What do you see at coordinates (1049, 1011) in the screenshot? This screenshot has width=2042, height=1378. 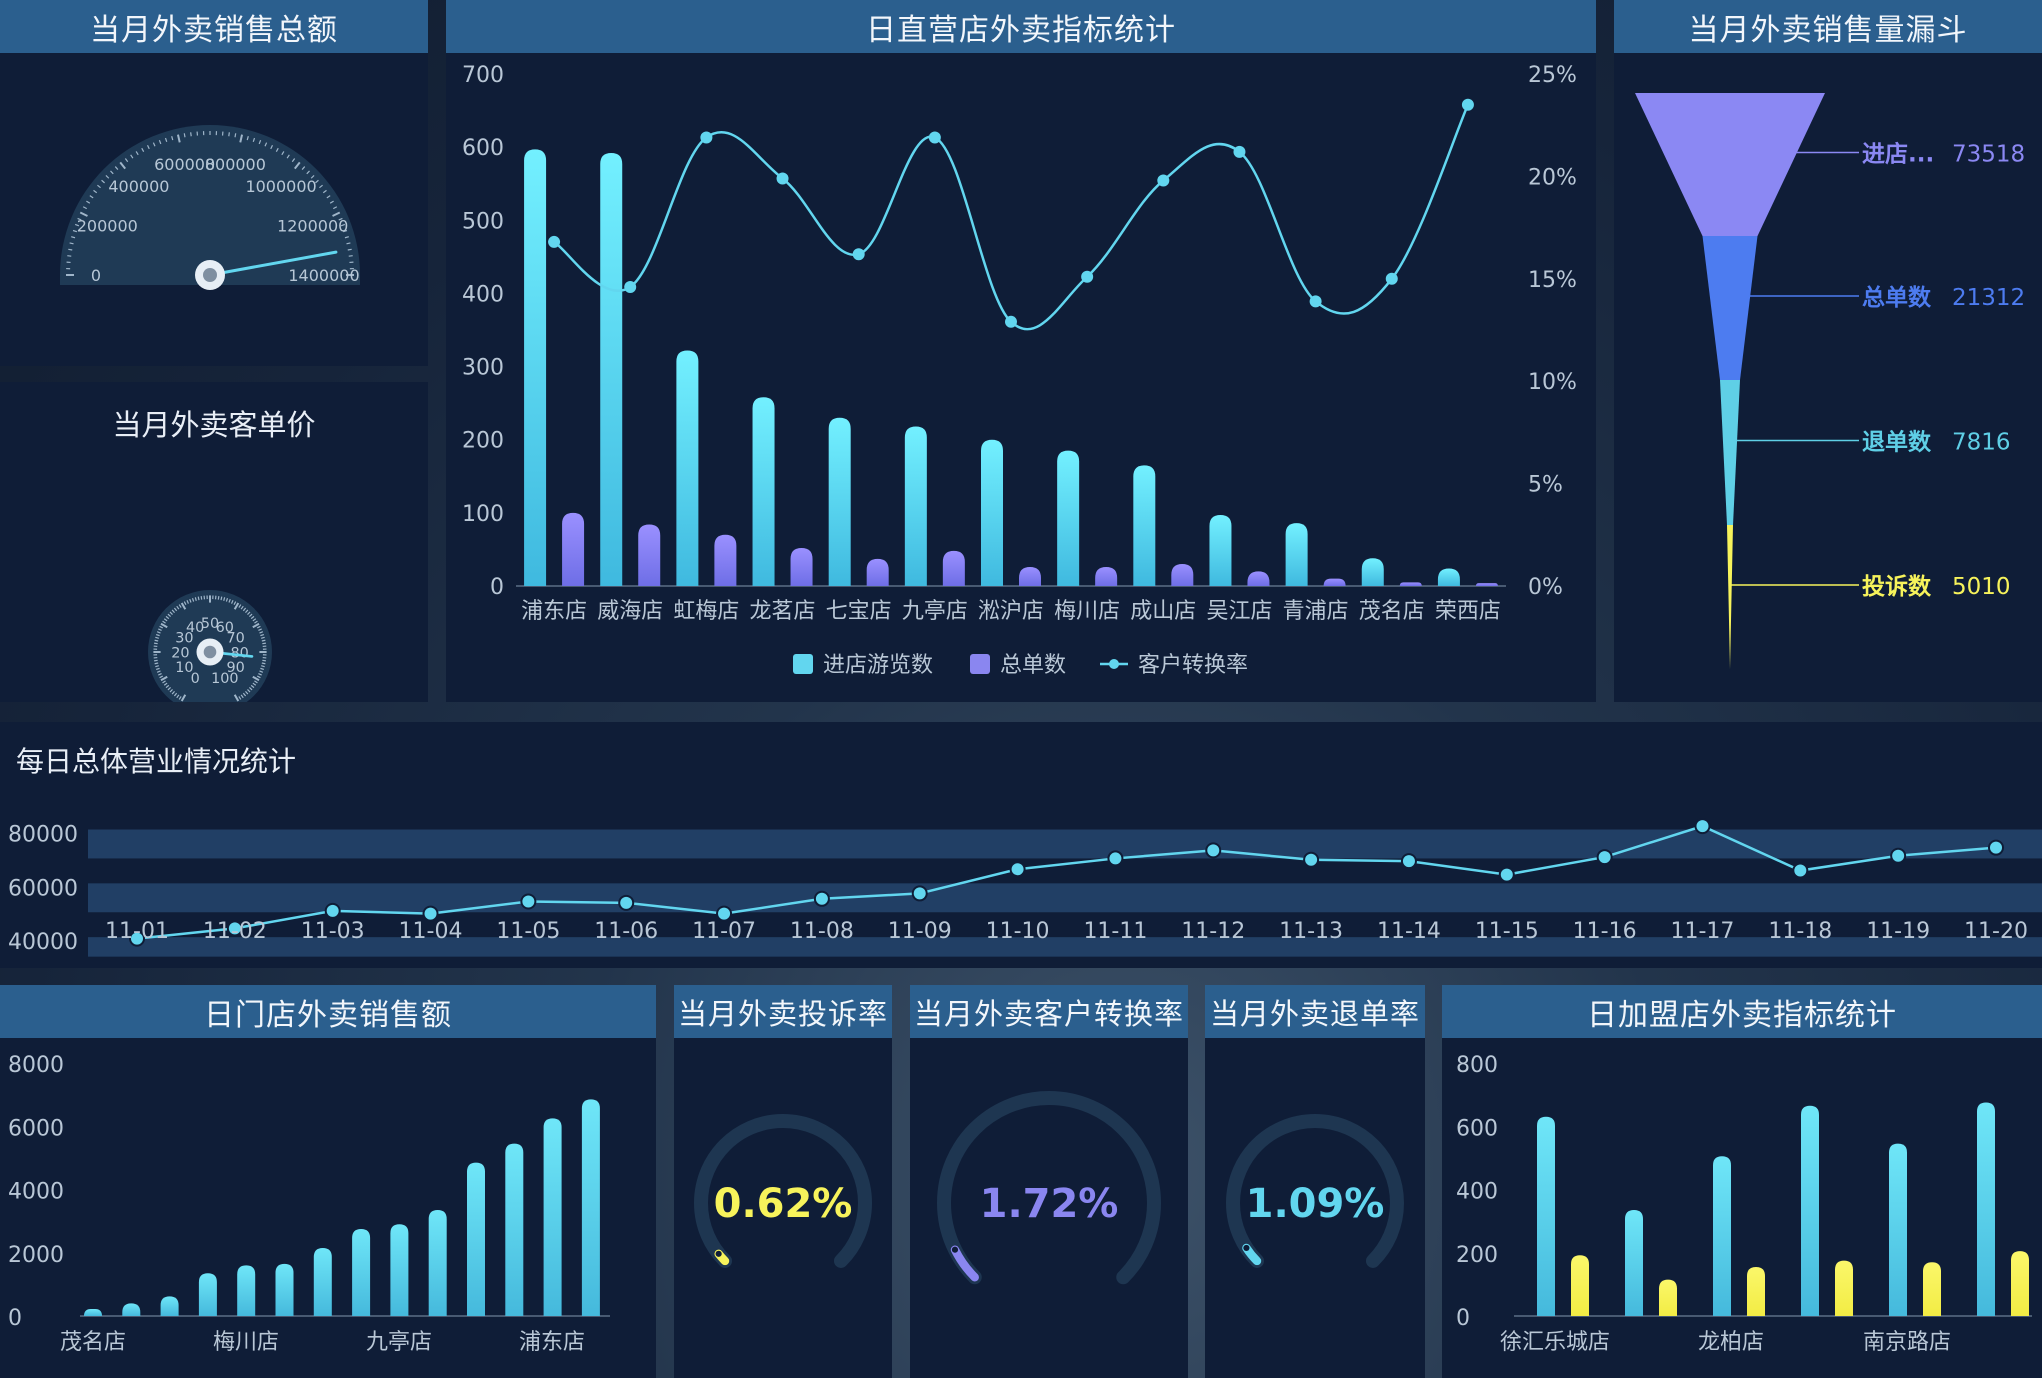 I see `panel-title: 当月外卖客户转换率` at bounding box center [1049, 1011].